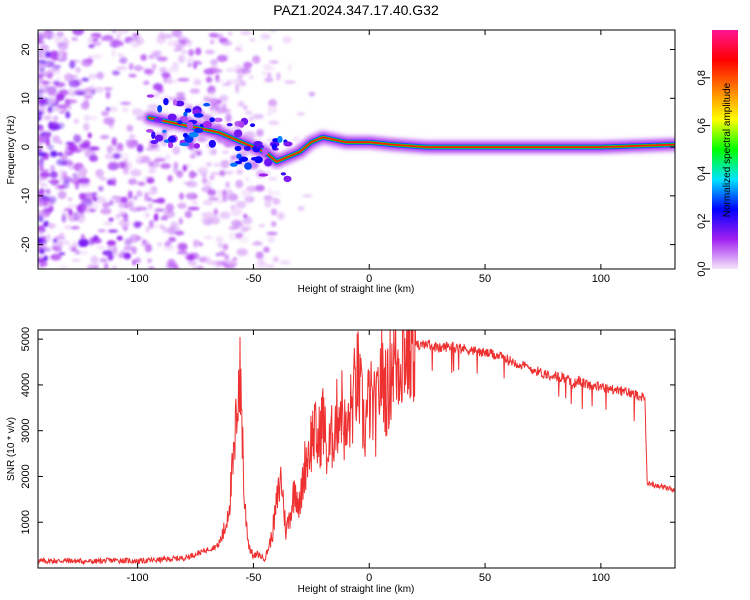 The image size is (750, 600). Describe the element at coordinates (356, 589) in the screenshot. I see `snr-x-label: Height of straight line (km)` at that location.